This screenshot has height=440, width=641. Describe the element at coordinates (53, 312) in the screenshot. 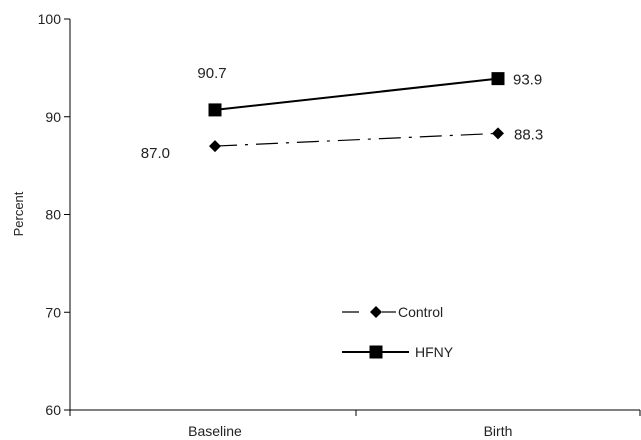

I see `y-tick-label: 70` at that location.